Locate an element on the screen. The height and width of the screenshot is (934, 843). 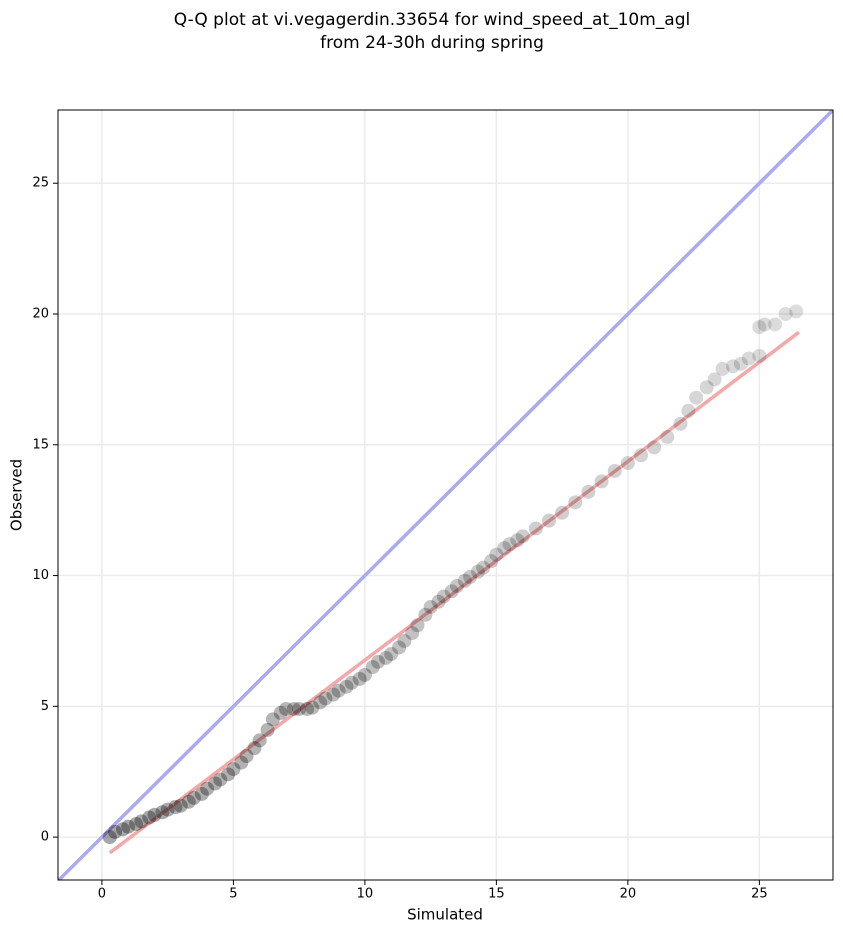
x-axis-label: Simulated is located at coordinates (445, 915).